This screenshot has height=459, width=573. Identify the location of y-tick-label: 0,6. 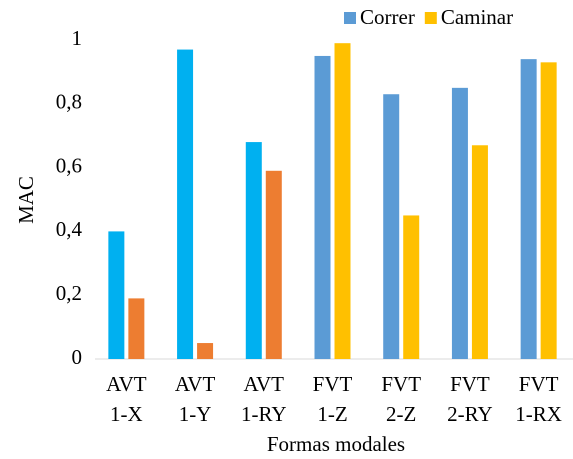
(69, 165).